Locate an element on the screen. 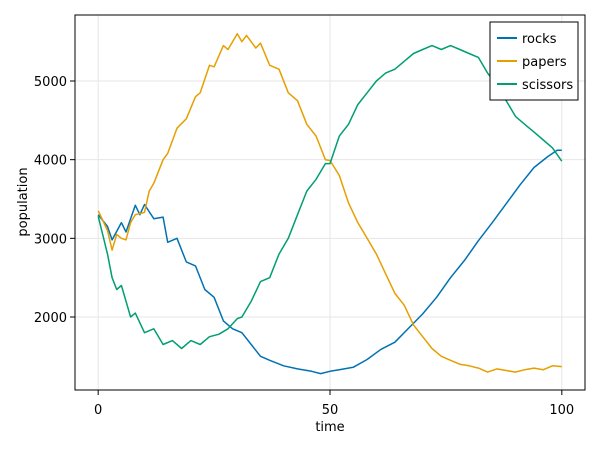  x-tick-label: 0 is located at coordinates (98, 410).